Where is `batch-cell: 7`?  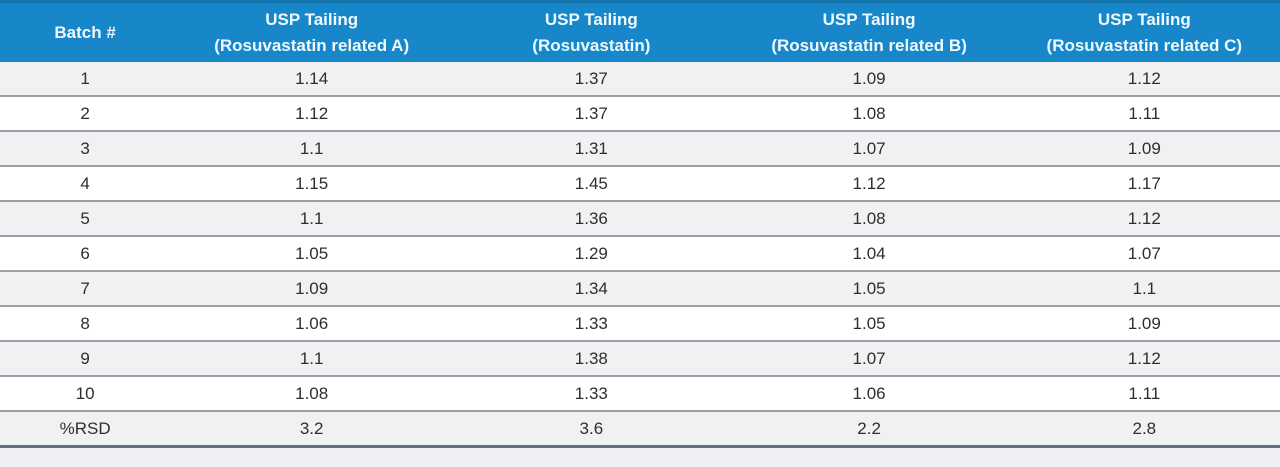 batch-cell: 7 is located at coordinates (85, 289).